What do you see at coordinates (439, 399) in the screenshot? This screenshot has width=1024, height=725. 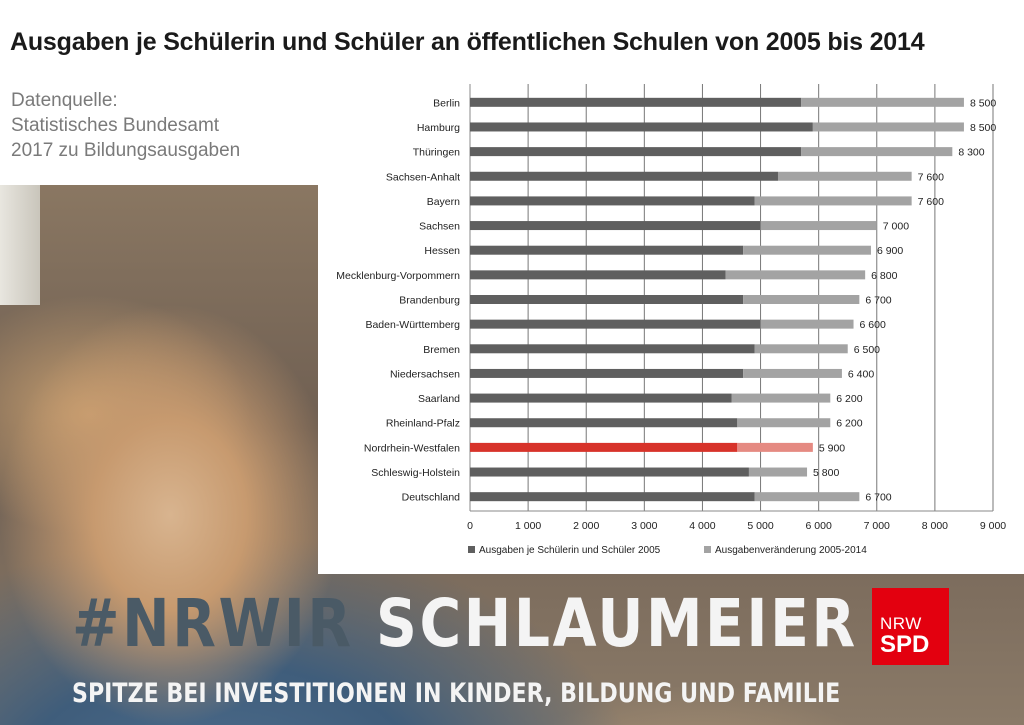 I see `category-label: Saarland` at bounding box center [439, 399].